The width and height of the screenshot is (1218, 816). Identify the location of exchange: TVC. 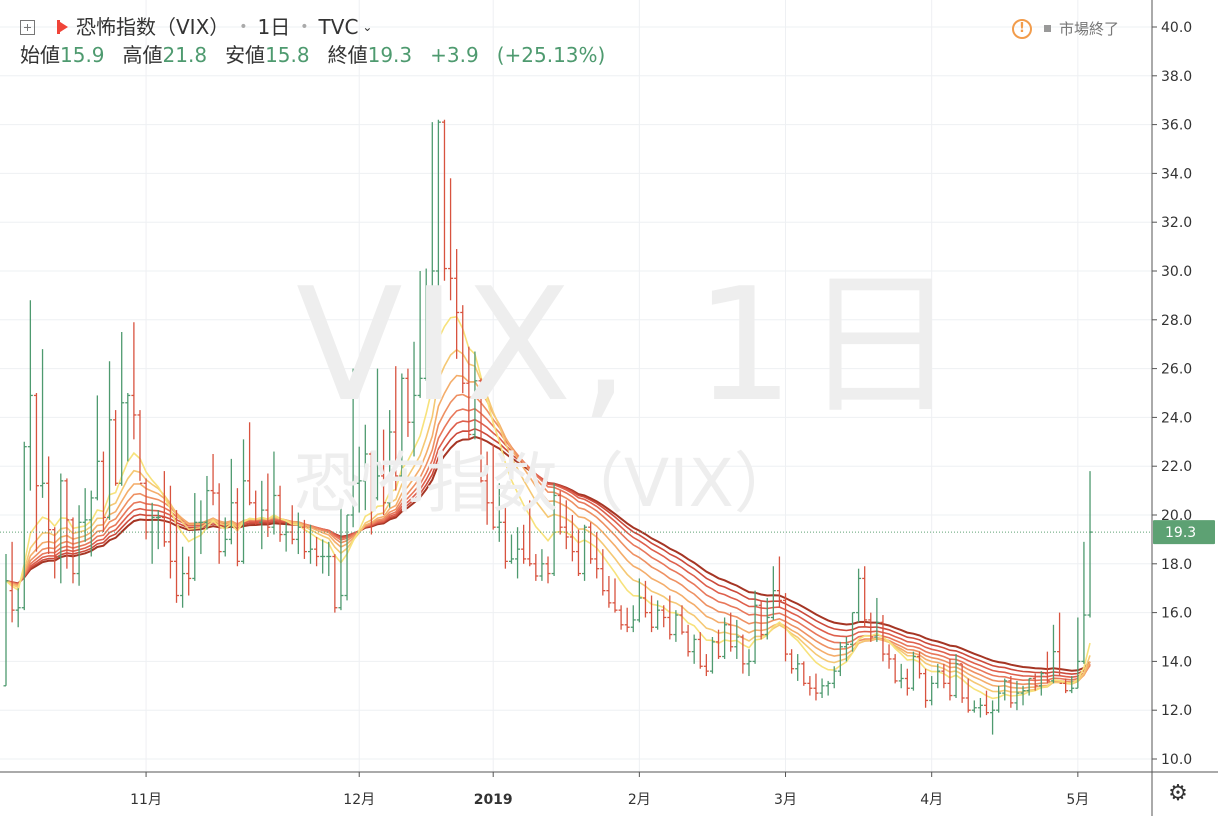
(338, 27).